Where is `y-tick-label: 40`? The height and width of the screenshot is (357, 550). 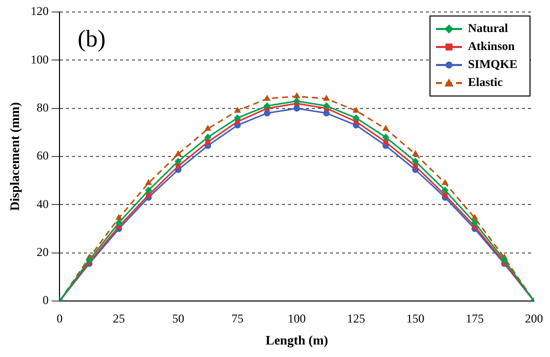
y-tick-label: 40 is located at coordinates (42, 203).